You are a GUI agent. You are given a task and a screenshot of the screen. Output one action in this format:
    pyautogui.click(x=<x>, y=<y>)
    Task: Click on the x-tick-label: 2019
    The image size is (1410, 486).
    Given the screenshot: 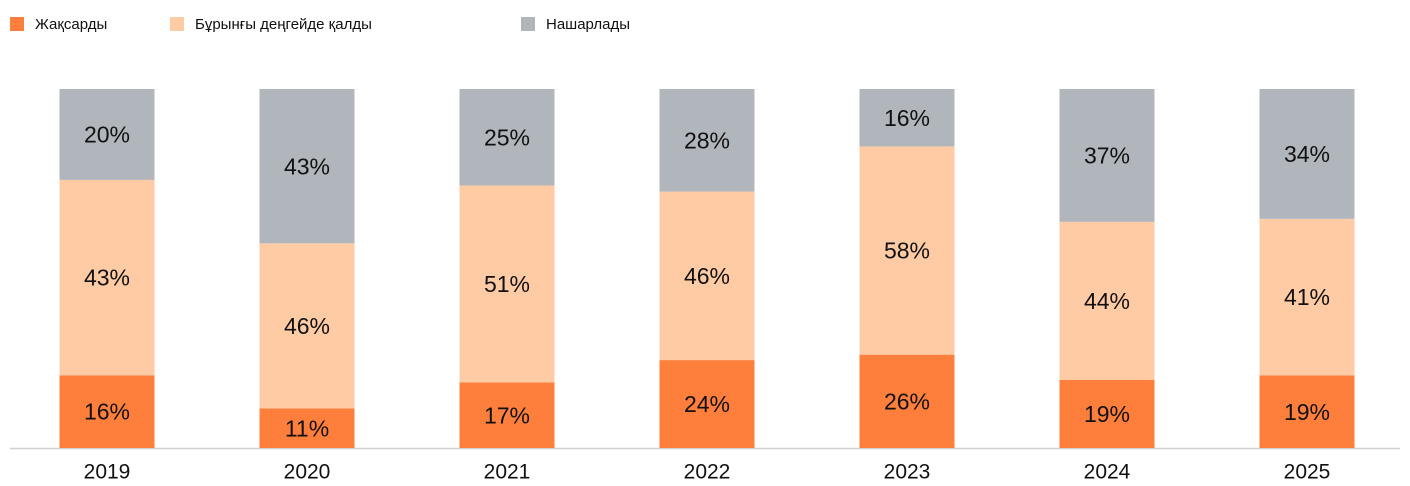 What is the action you would take?
    pyautogui.click(x=107, y=472)
    